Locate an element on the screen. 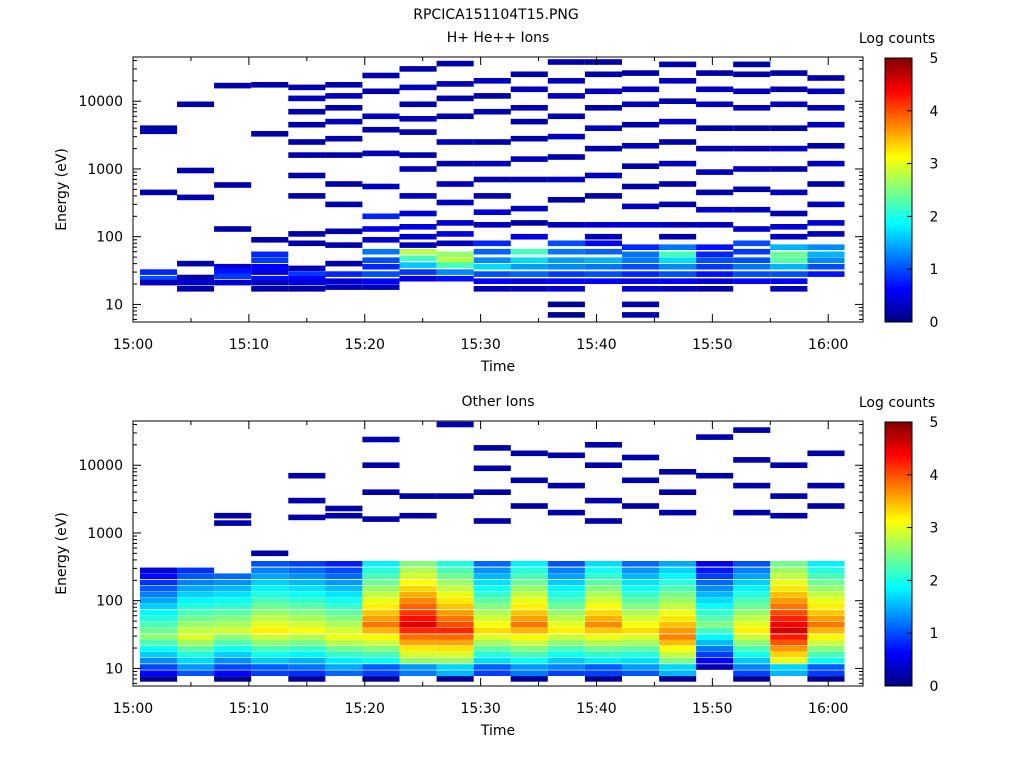 The width and height of the screenshot is (1024, 768). x-axis-label: Time is located at coordinates (497, 367).